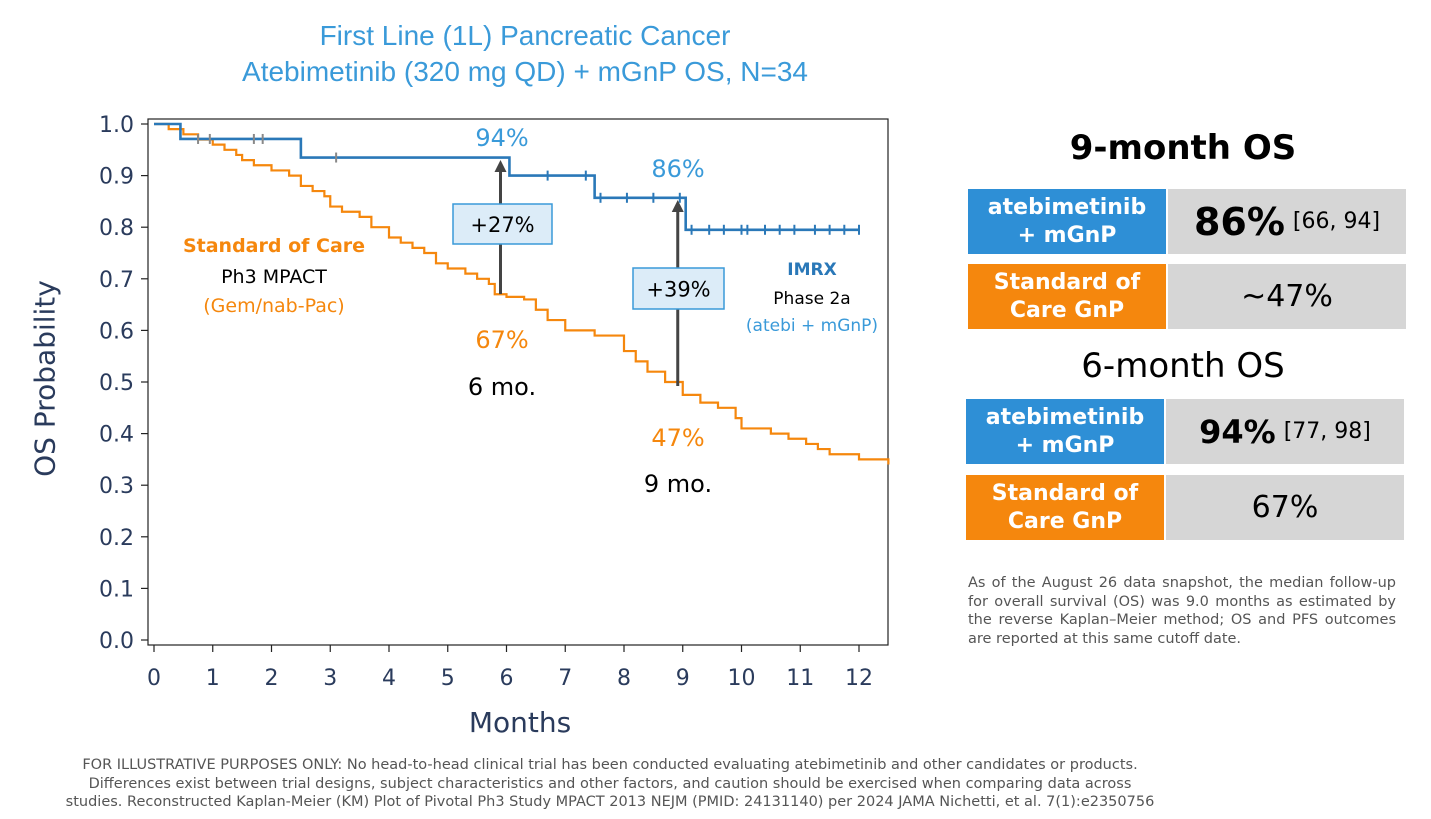 This screenshot has width=1431, height=819. I want to click on x-tick-label: 8, so click(624, 678).